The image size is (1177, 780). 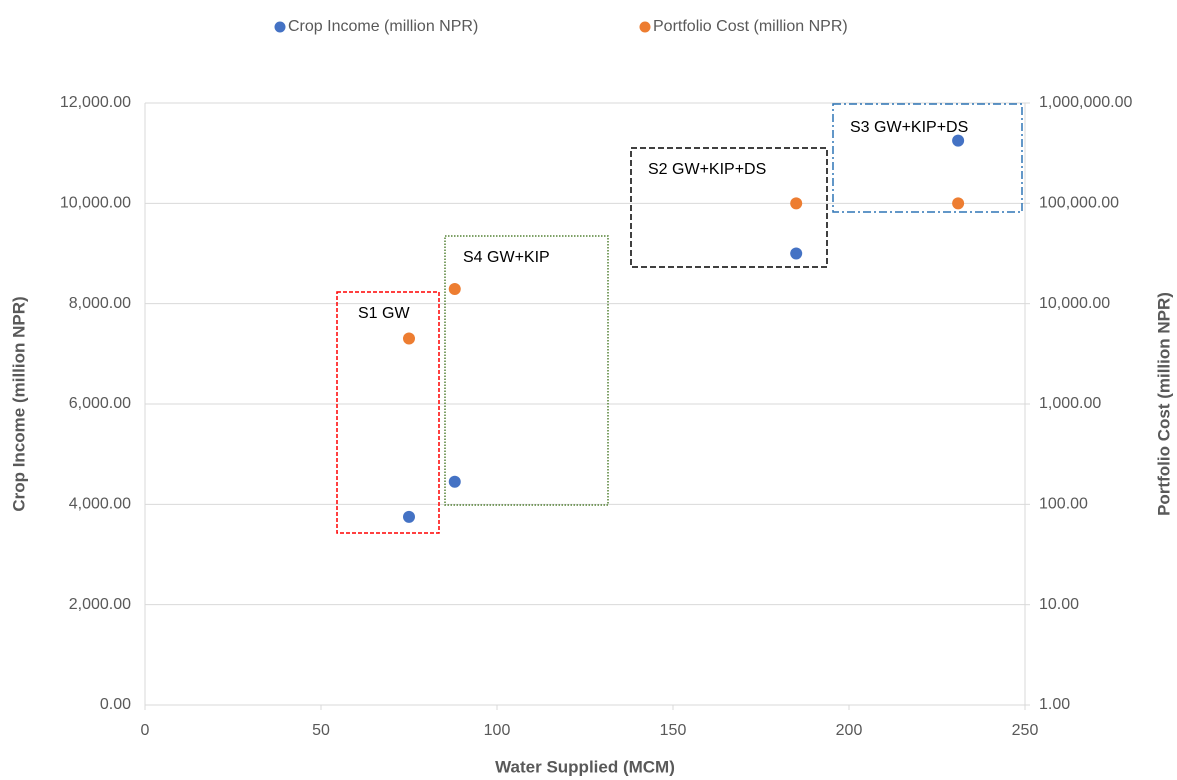 I want to click on annotation: S2 GW+KIP+DS, so click(x=707, y=169).